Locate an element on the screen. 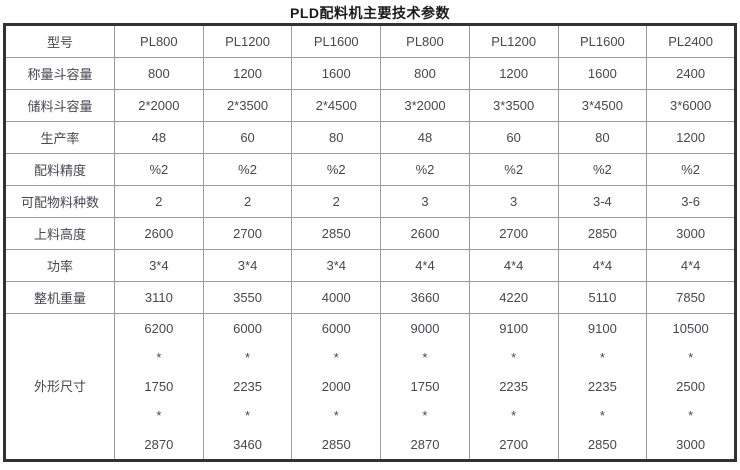 This screenshot has height=470, width=740. table-cell: 3*6000 is located at coordinates (691, 105).